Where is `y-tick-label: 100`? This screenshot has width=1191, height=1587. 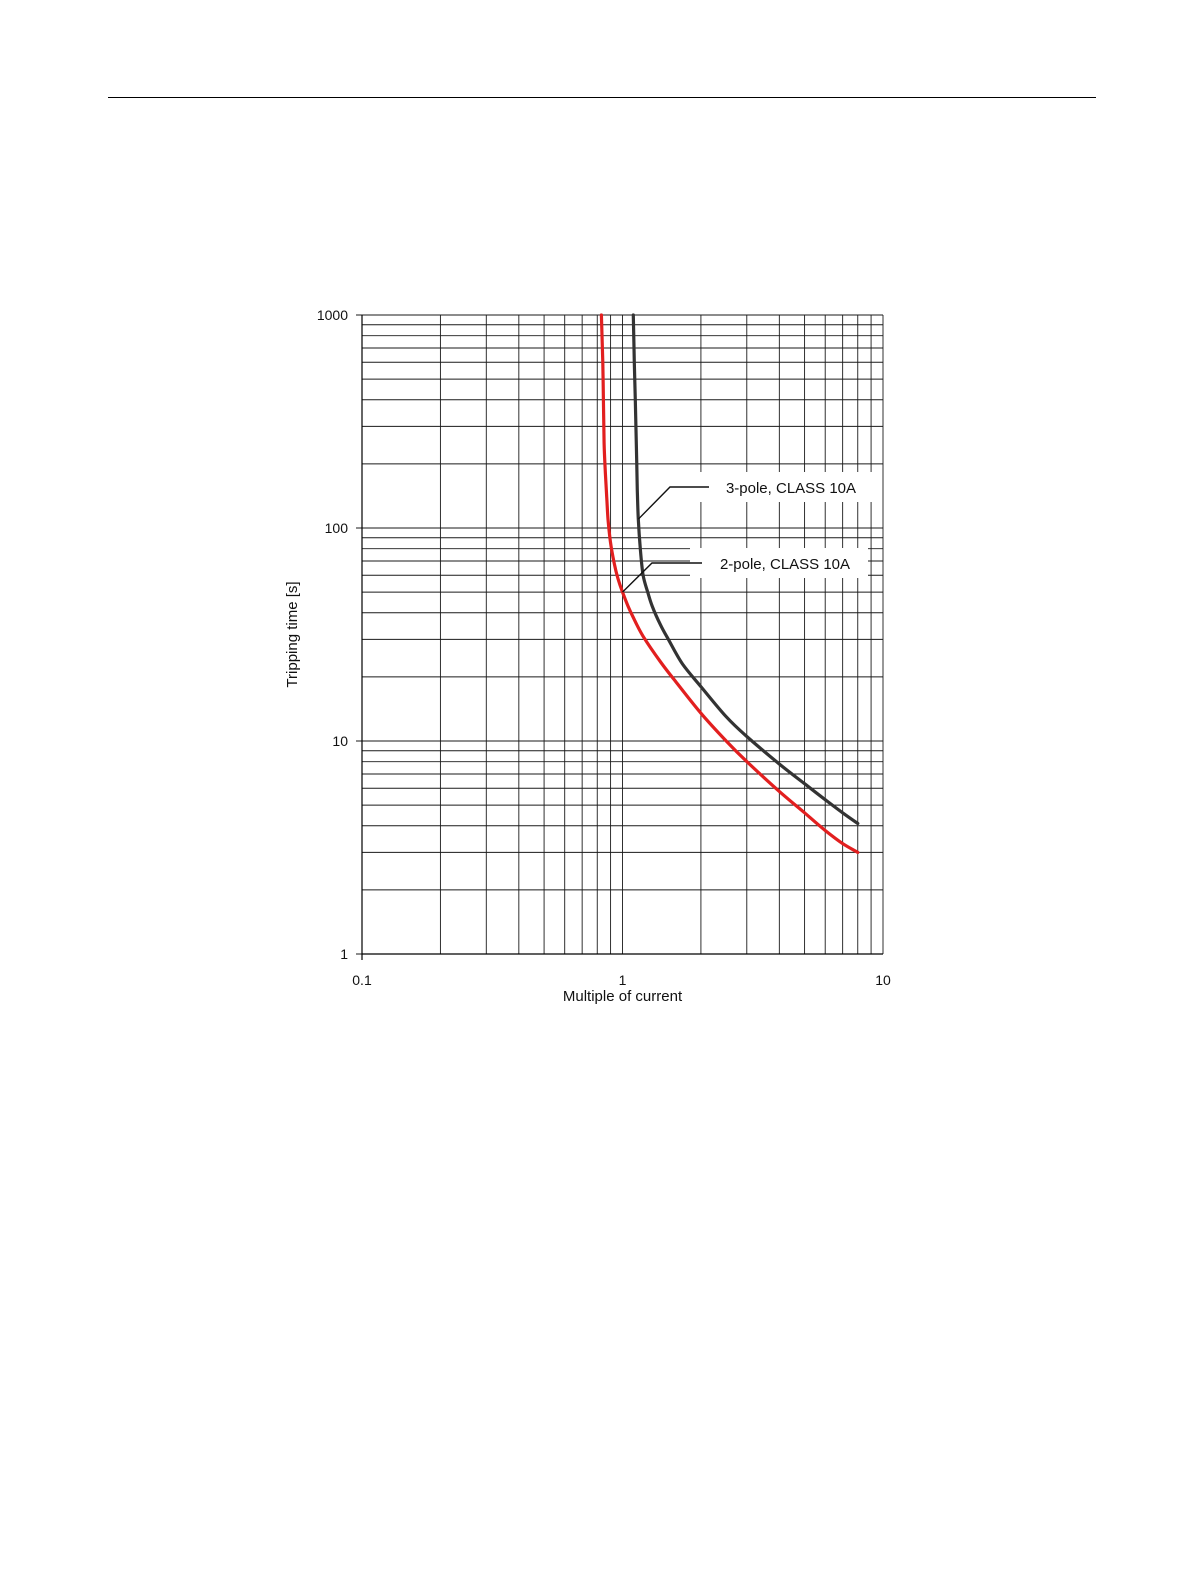 y-tick-label: 100 is located at coordinates (337, 528).